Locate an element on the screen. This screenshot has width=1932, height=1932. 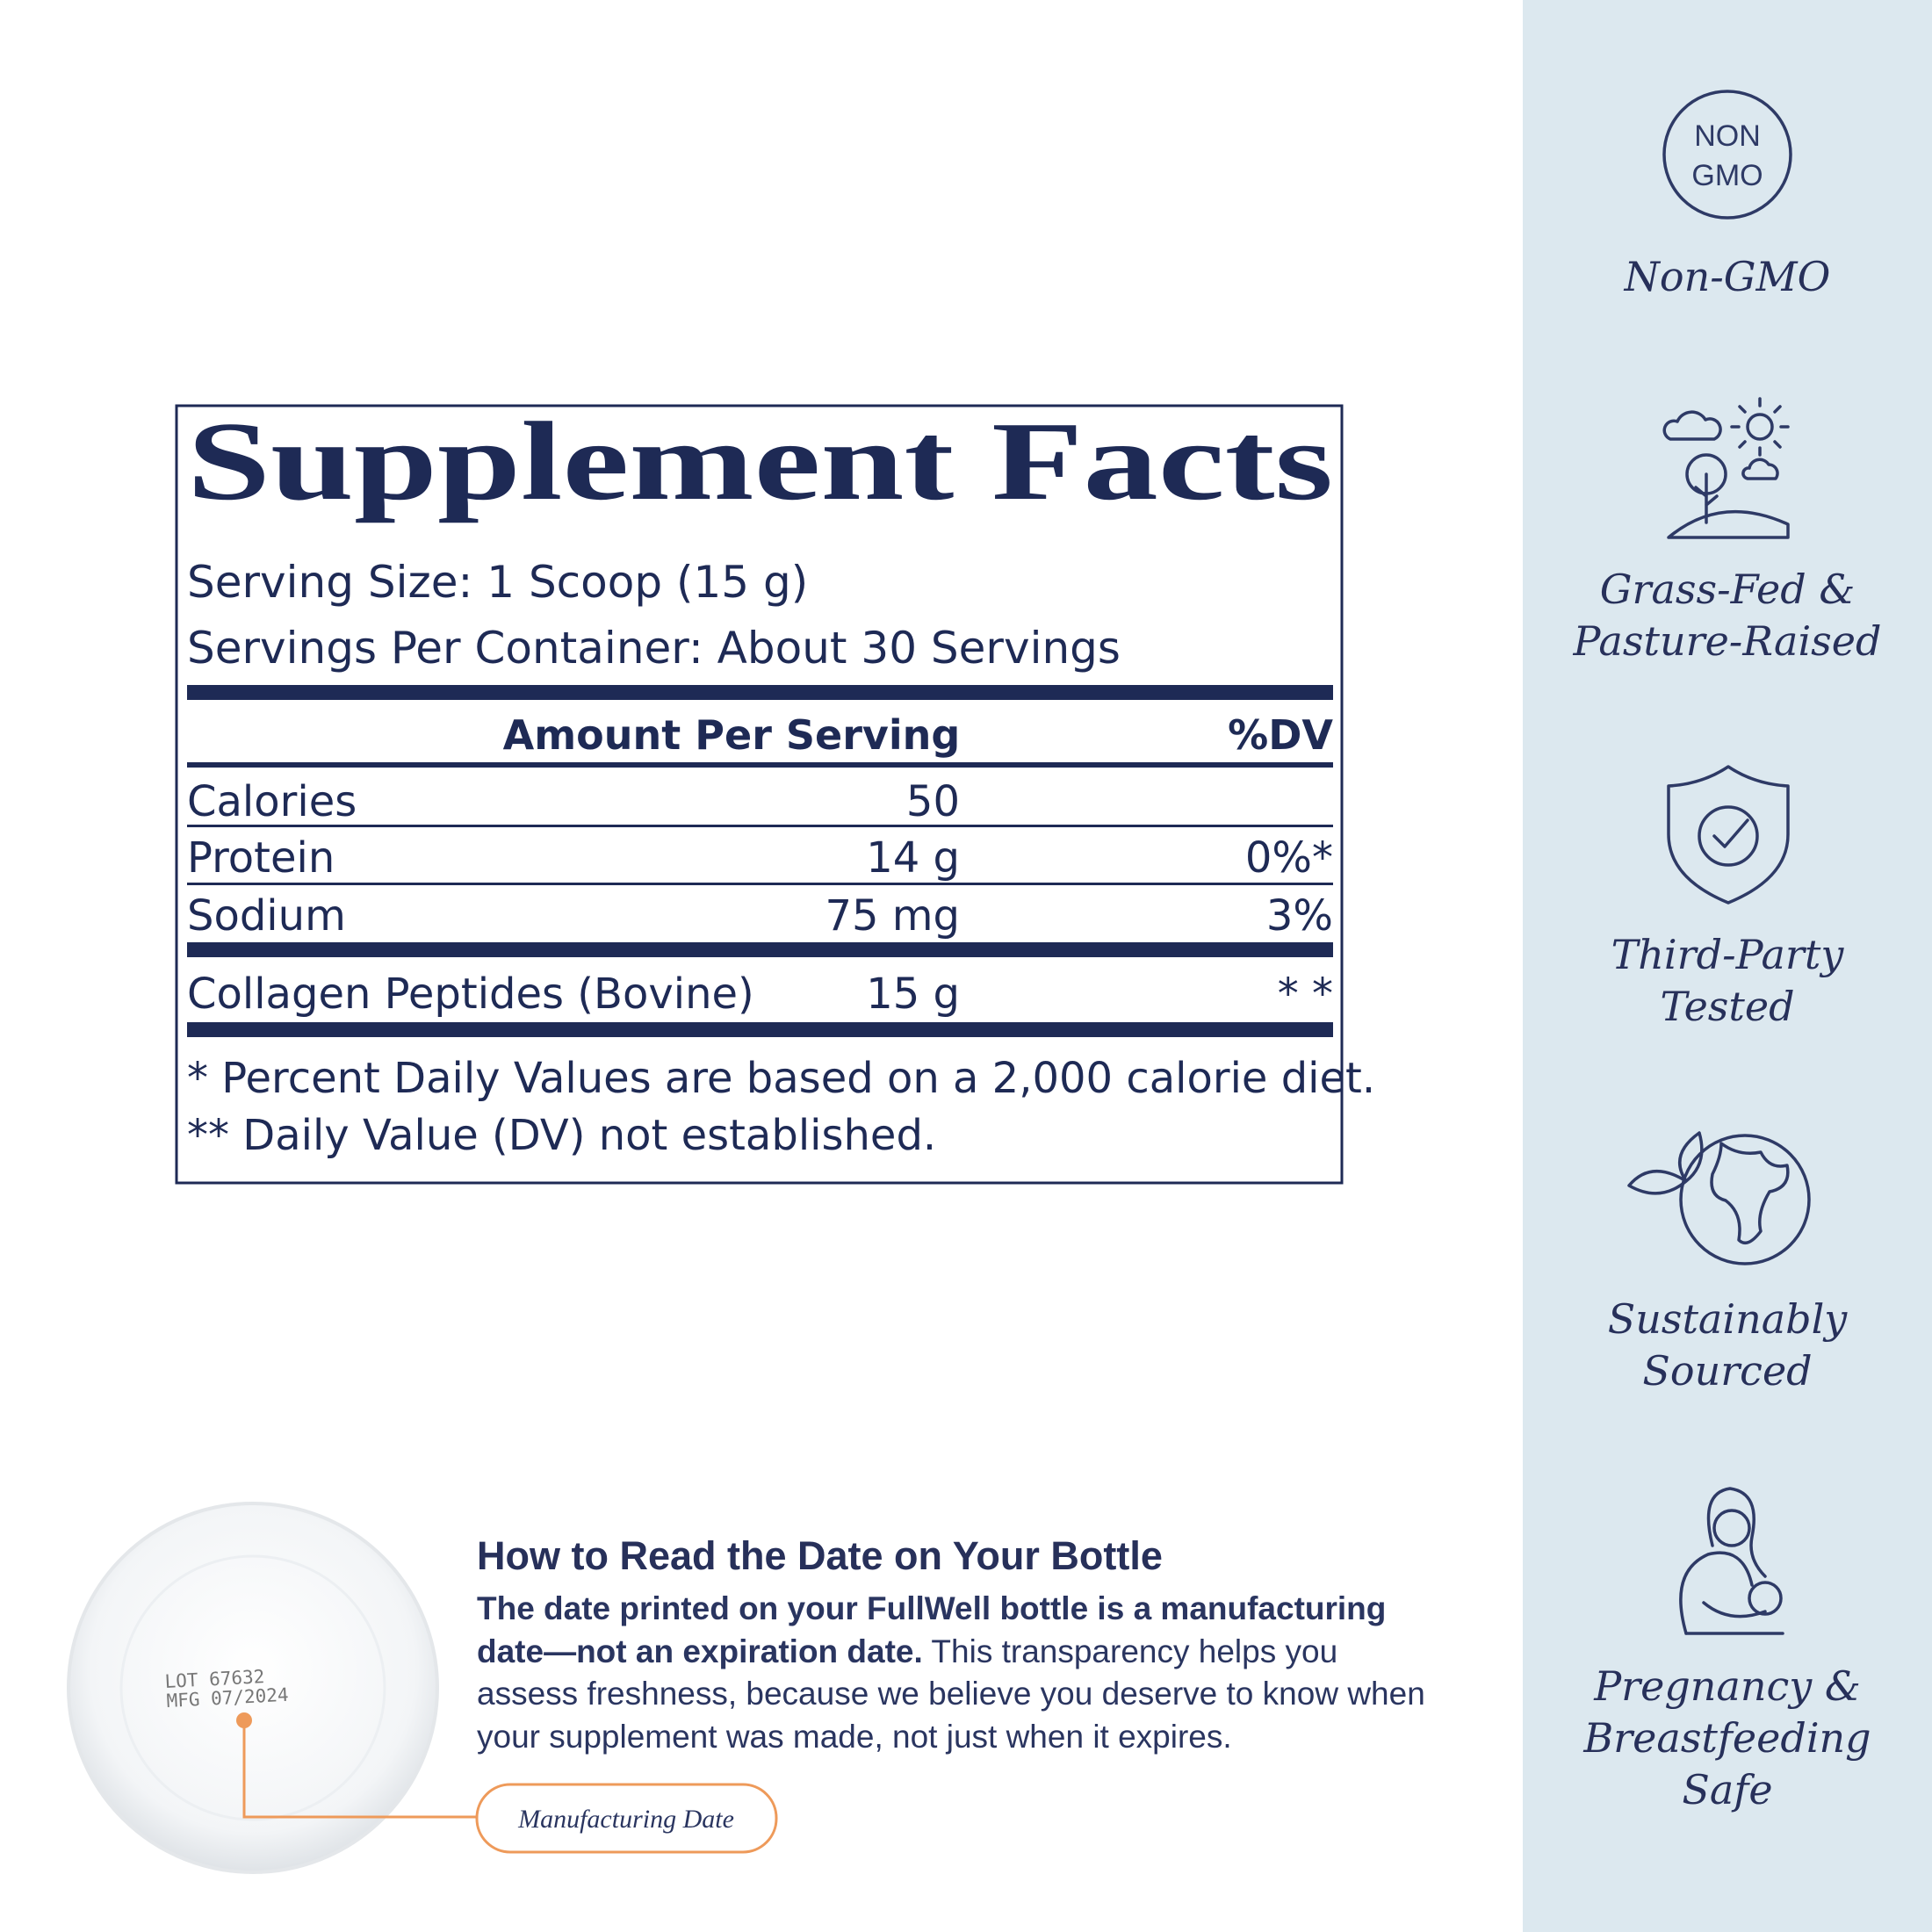
row-name: Sodium is located at coordinates (266, 916).